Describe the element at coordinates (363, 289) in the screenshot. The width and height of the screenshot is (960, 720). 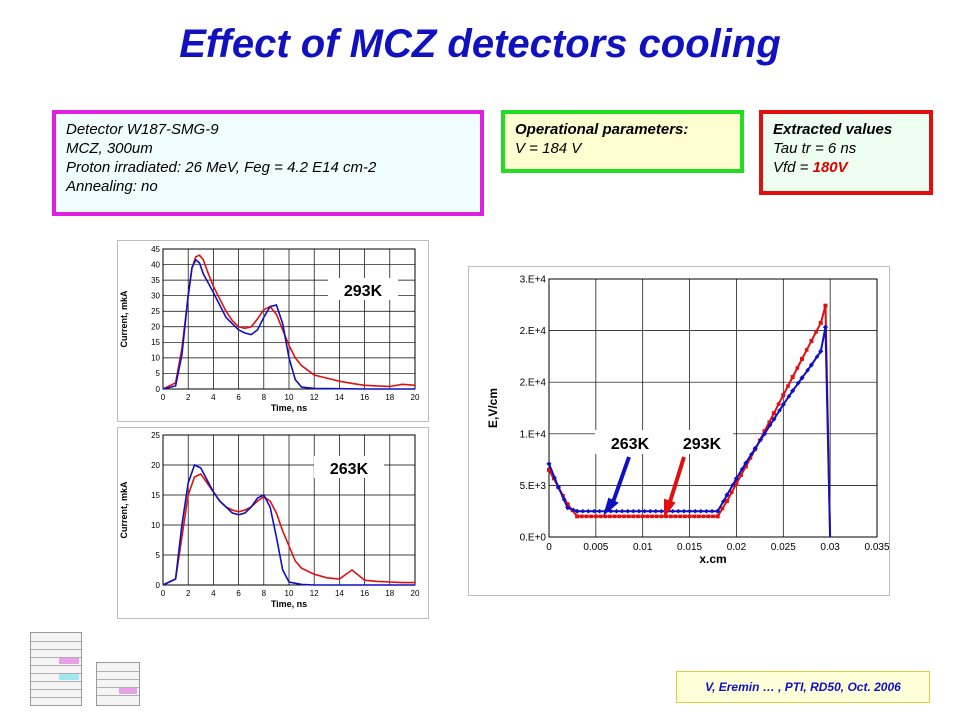
I see `annotation-background` at that location.